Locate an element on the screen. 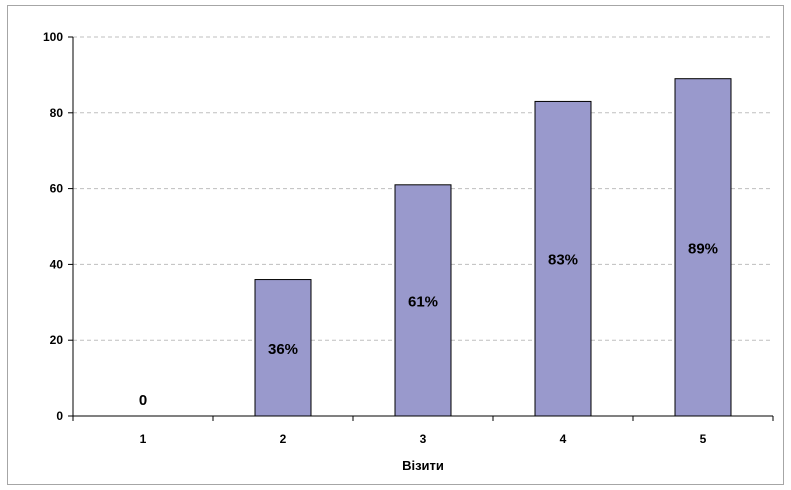 Image resolution: width=791 pixels, height=490 pixels. x-tick-label: 2 is located at coordinates (283, 439).